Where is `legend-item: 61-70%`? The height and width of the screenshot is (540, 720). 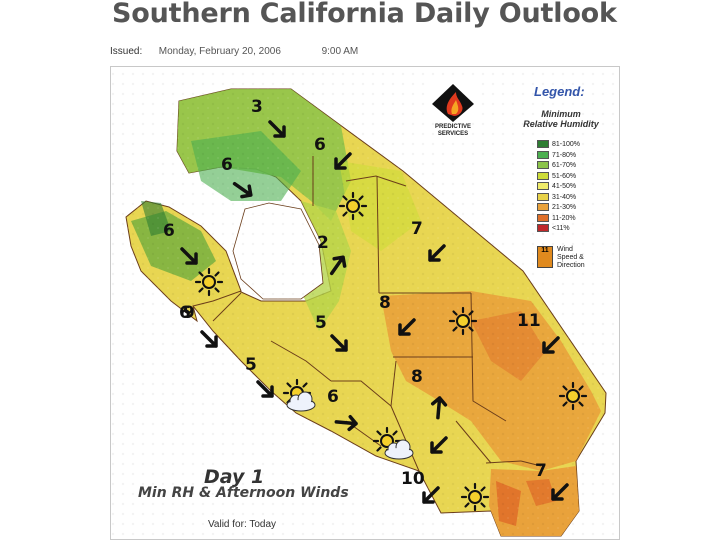 legend-item: 61-70% is located at coordinates (556, 165).